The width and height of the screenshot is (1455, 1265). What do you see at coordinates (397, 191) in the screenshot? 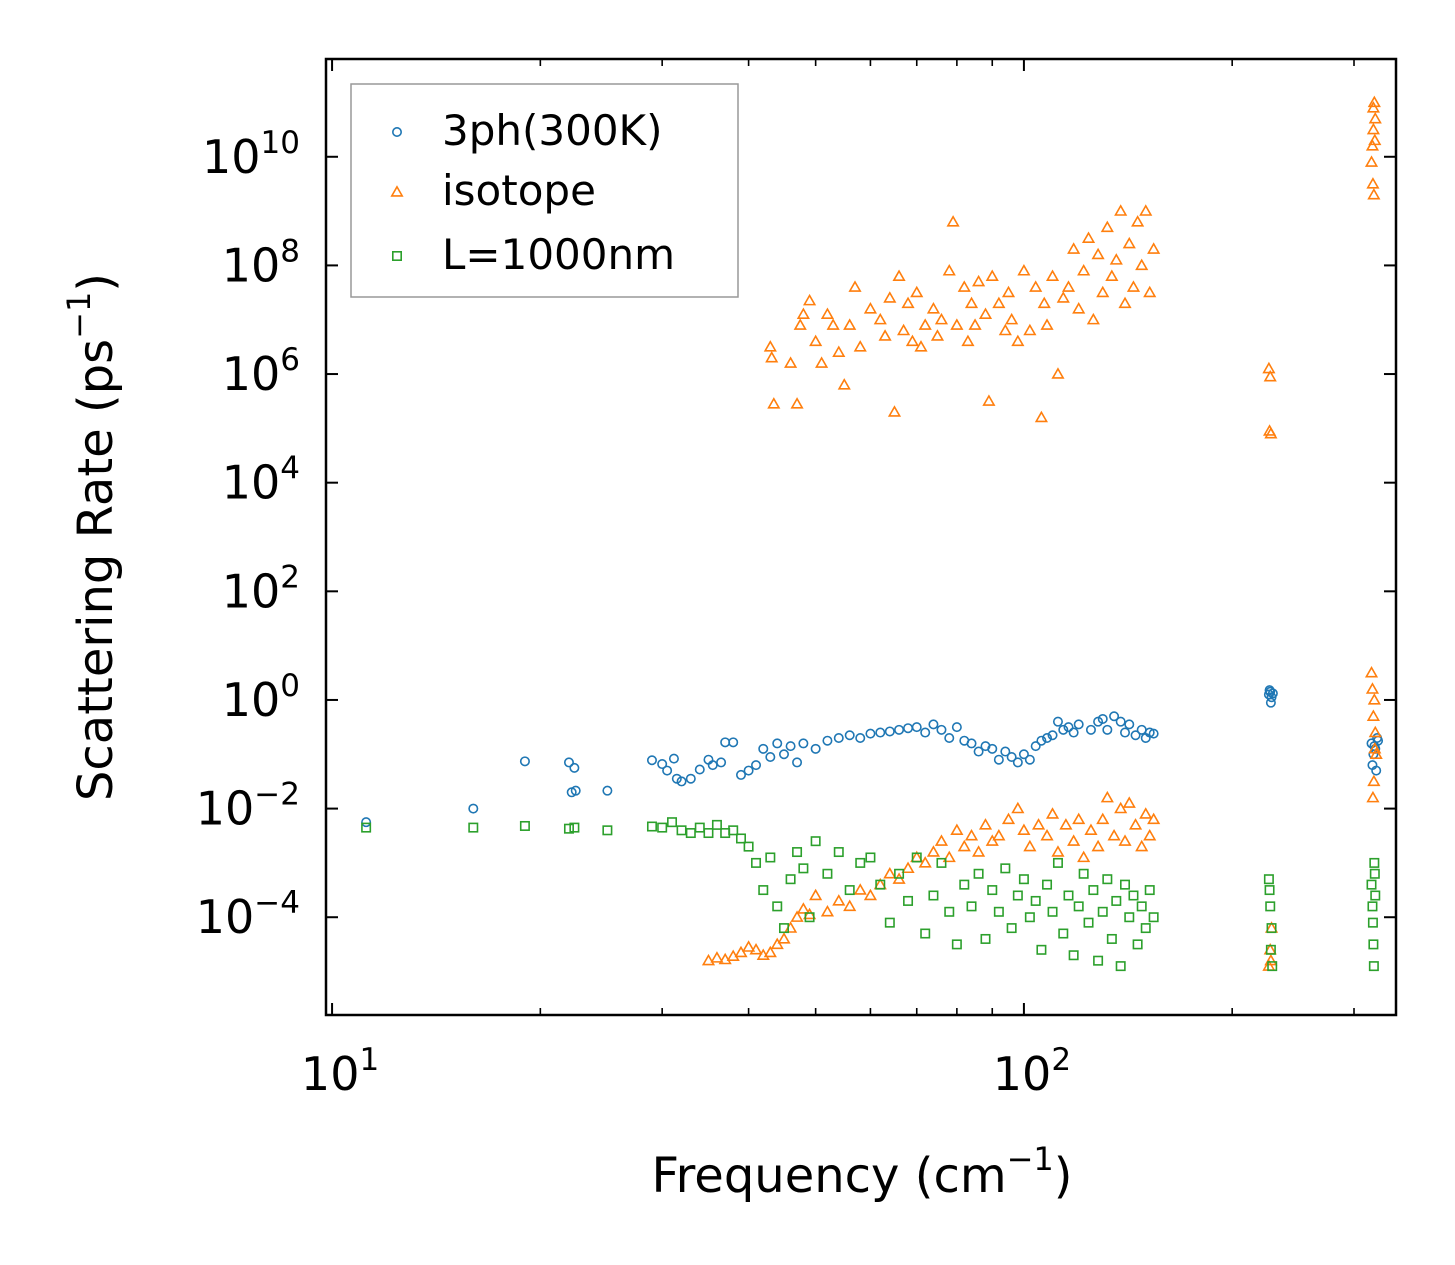
I see `legend-marker-isotope` at bounding box center [397, 191].